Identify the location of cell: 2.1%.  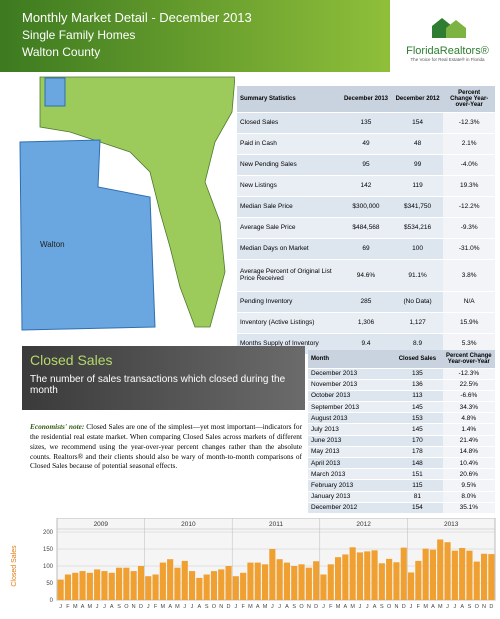
(469, 144).